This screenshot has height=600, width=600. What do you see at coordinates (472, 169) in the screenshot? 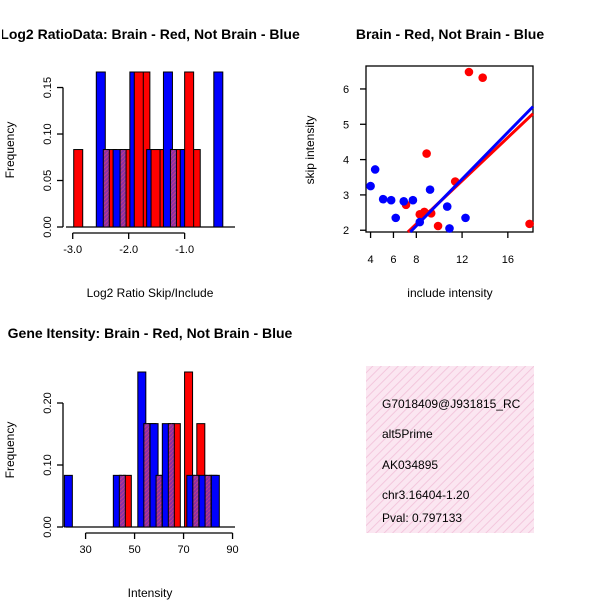
I see `scatter-fit-line-not-brain` at bounding box center [472, 169].